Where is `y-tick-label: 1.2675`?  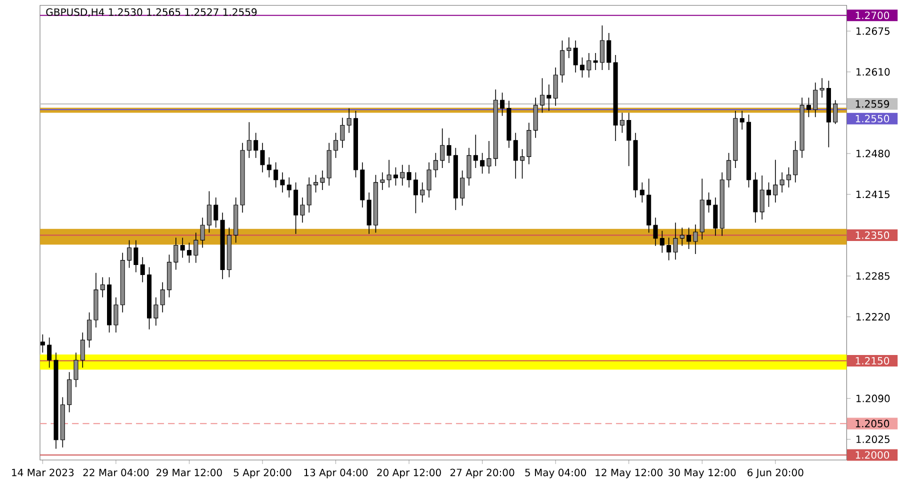
y-tick-label: 1.2675 is located at coordinates (873, 31).